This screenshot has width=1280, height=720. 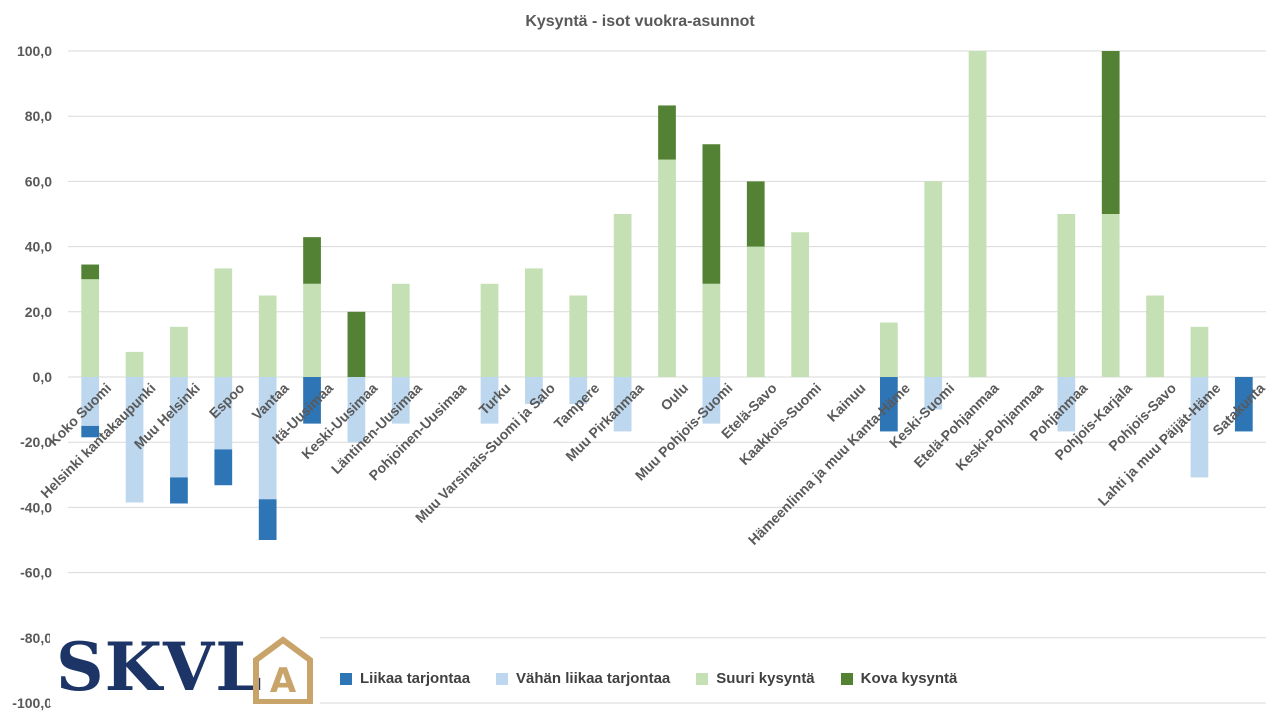 What do you see at coordinates (36, 573) in the screenshot?
I see `y-tick-label: -60,0` at bounding box center [36, 573].